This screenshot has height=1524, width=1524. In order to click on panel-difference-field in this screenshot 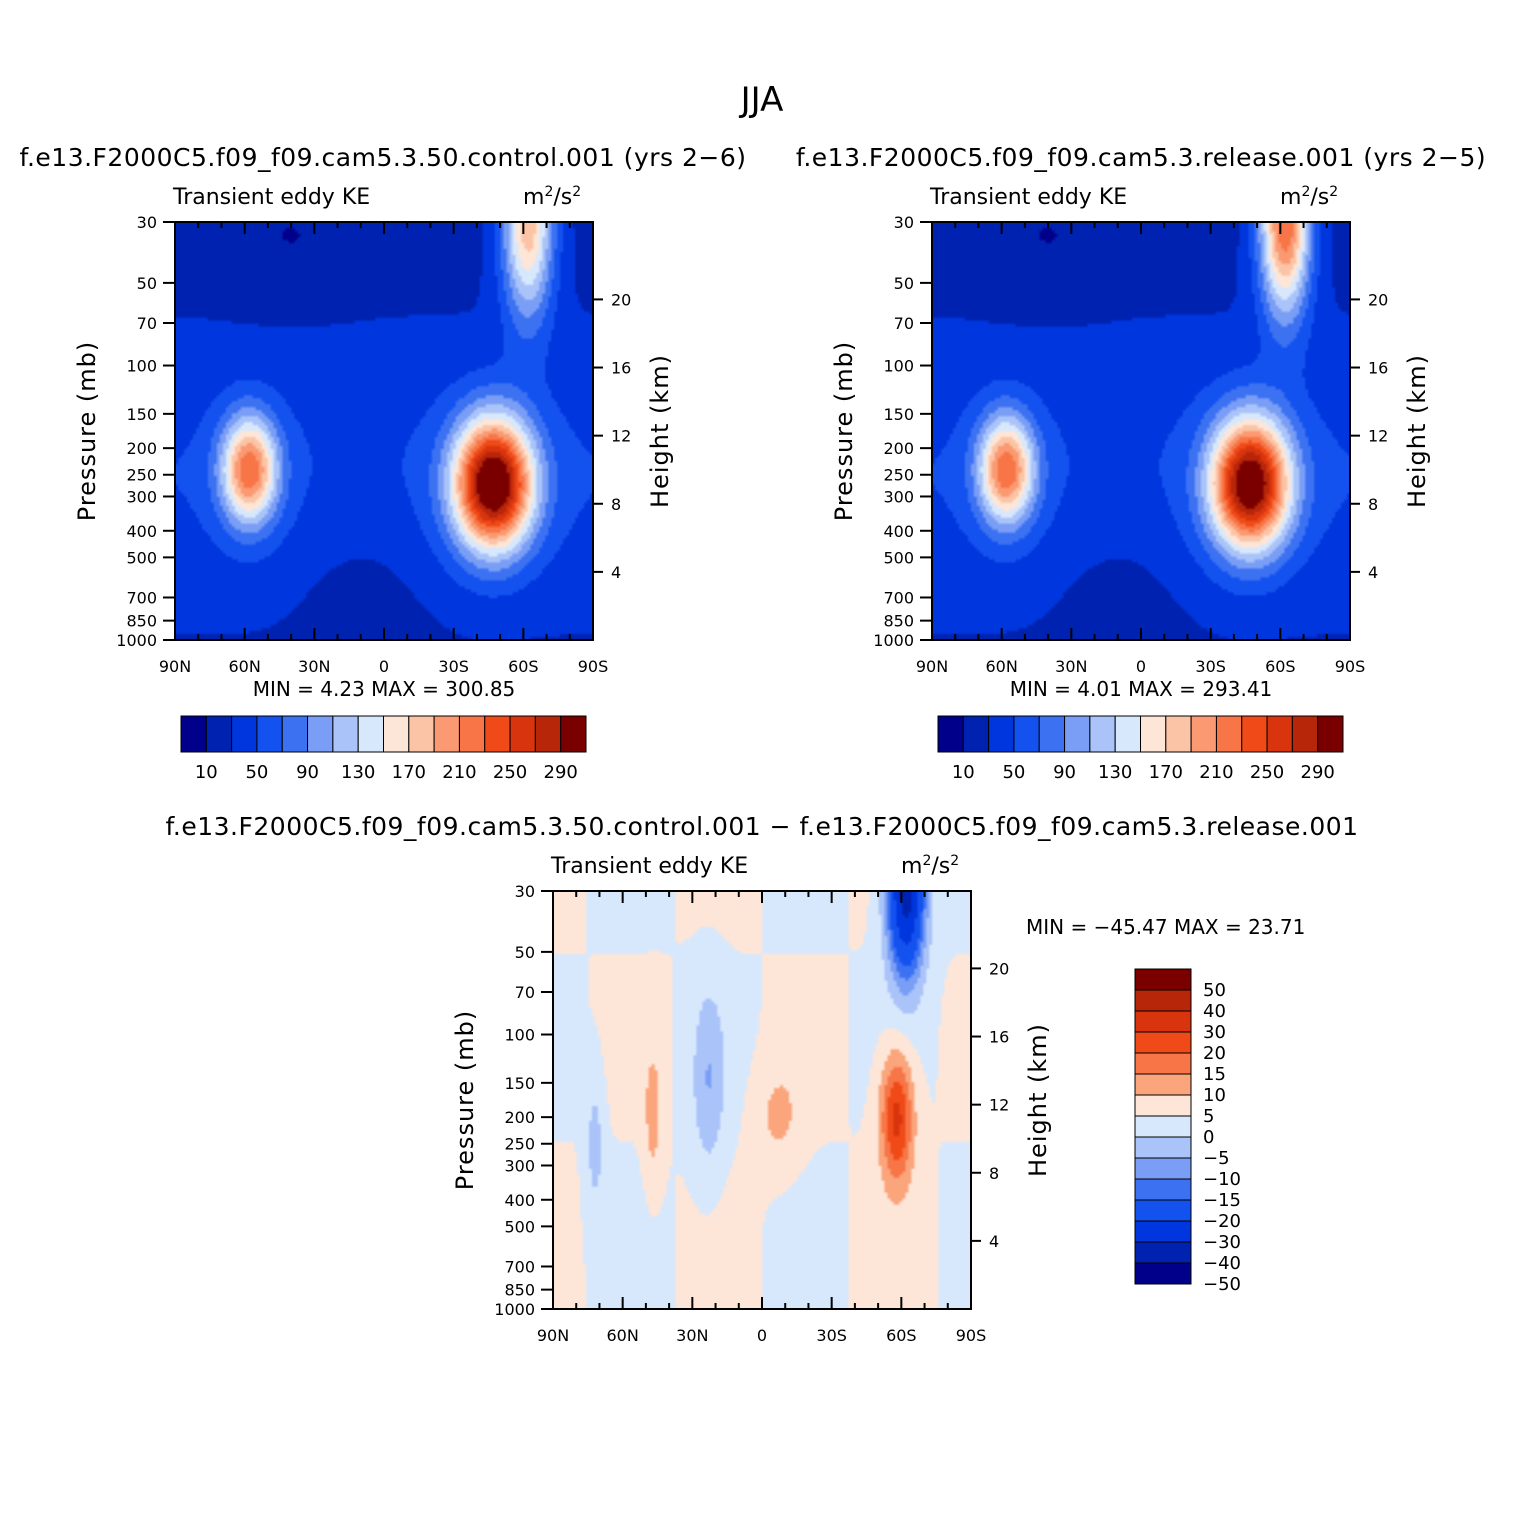, I will do `click(762, 1100)`.